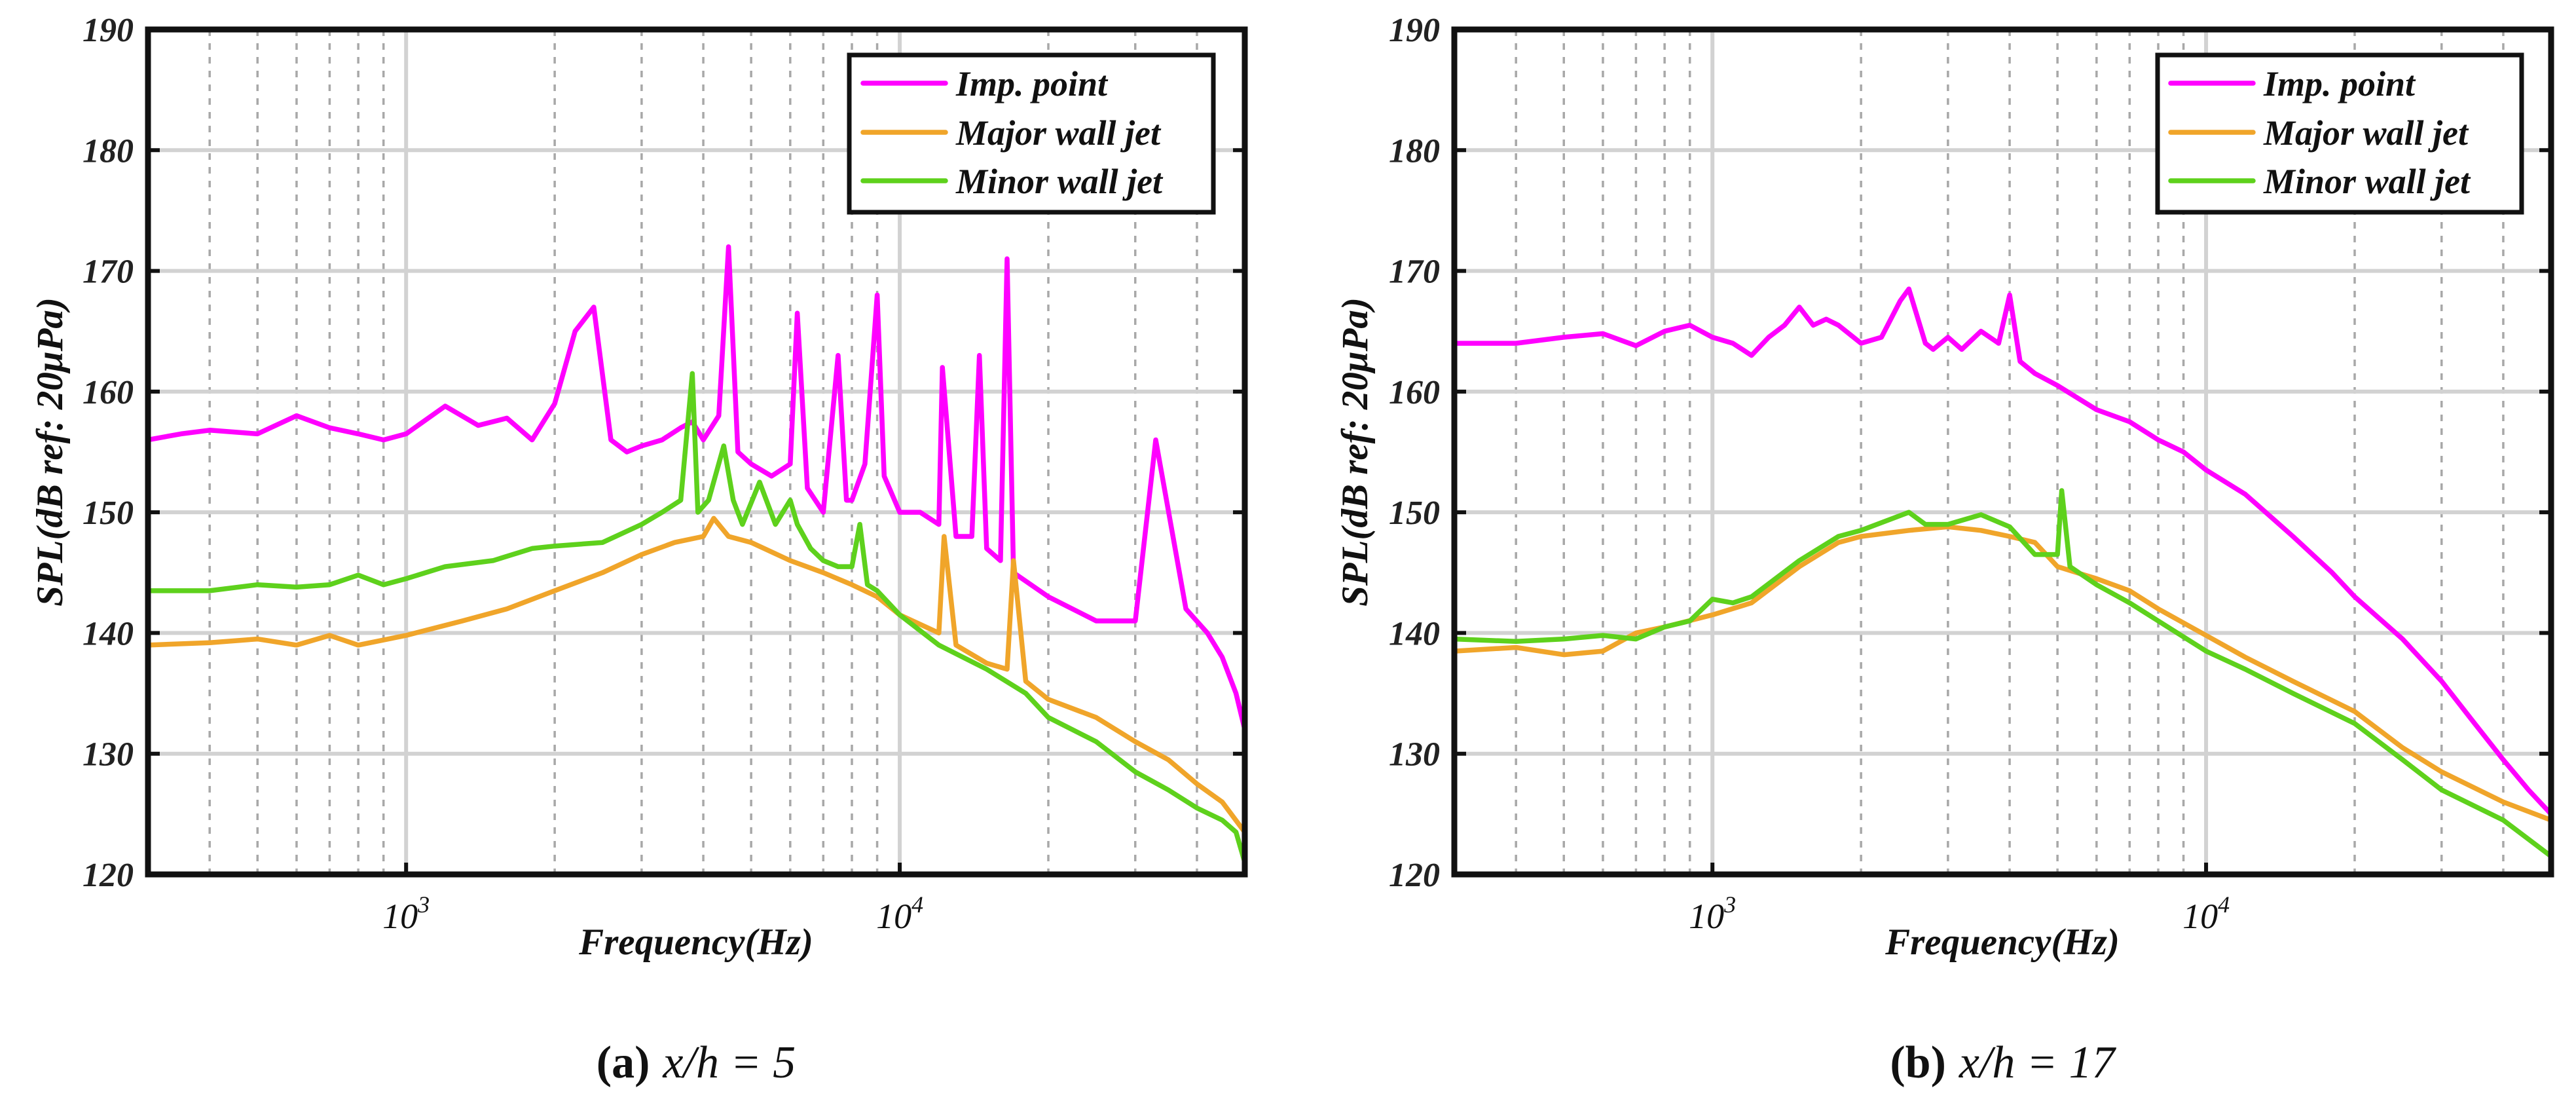 This screenshot has height=1103, width=2576. What do you see at coordinates (2339, 83) in the screenshot?
I see `panel-b-legend-label-imp-point: Imp. point` at bounding box center [2339, 83].